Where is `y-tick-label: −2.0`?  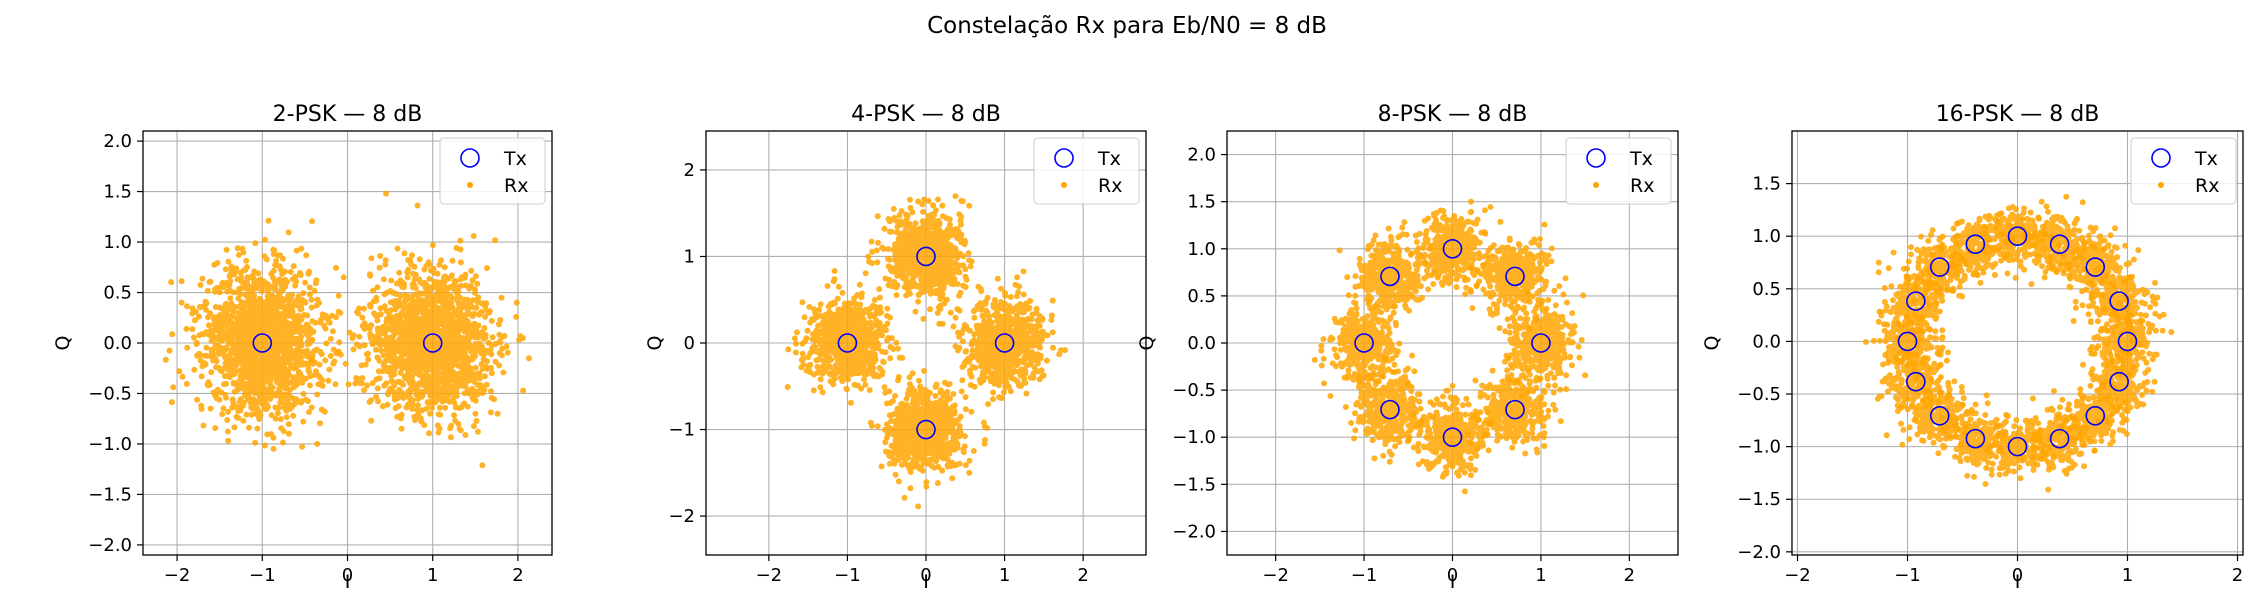
y-tick-label: −2.0 is located at coordinates (110, 545).